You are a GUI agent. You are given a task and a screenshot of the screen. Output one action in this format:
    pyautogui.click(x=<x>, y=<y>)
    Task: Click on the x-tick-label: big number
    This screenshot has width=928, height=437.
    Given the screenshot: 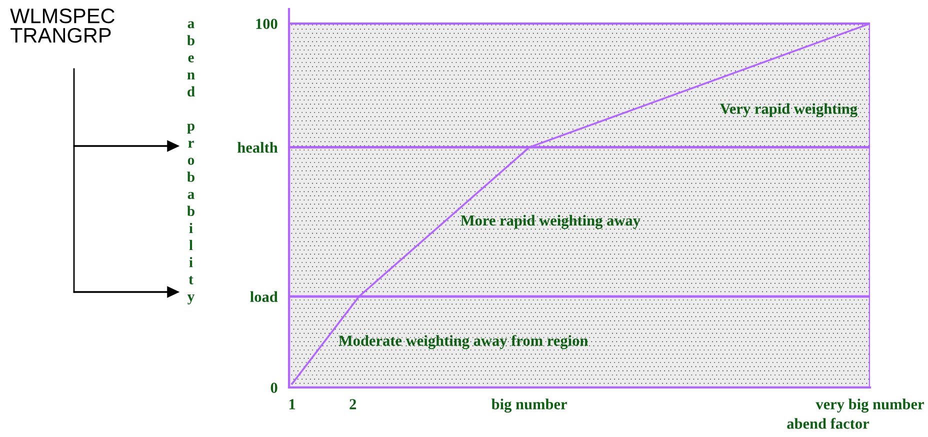 What is the action you would take?
    pyautogui.click(x=529, y=405)
    